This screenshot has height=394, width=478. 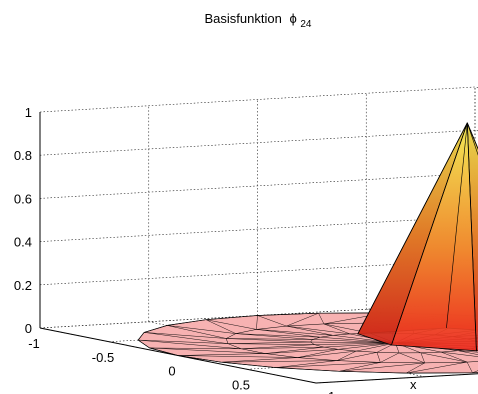 What do you see at coordinates (23, 155) in the screenshot?
I see `z-tick-label: 0.8` at bounding box center [23, 155].